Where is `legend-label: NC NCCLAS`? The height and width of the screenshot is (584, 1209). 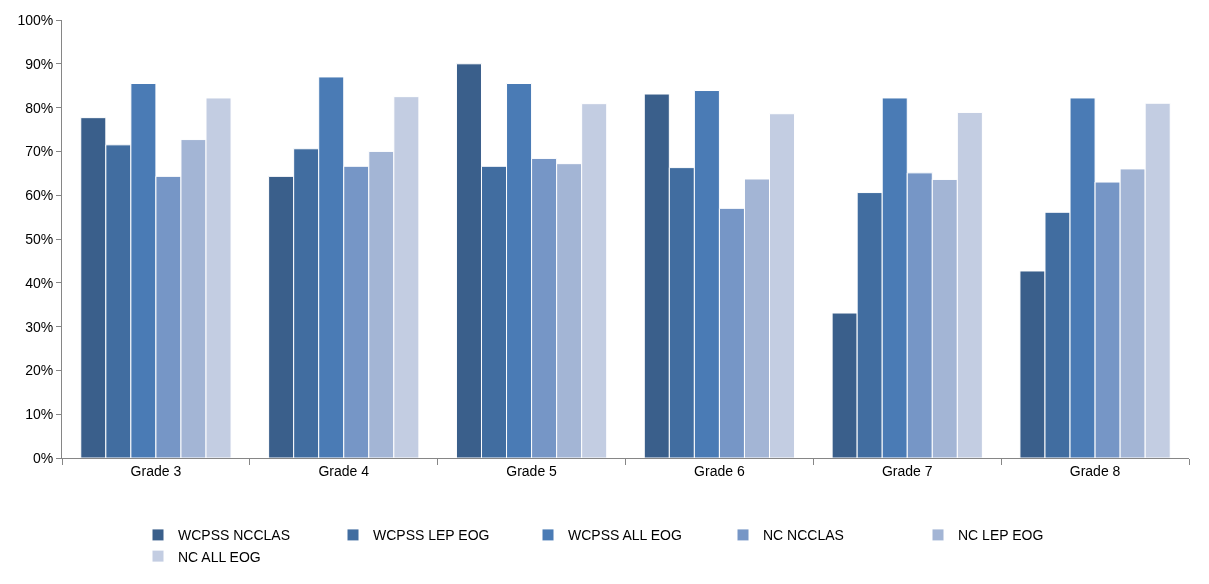 legend-label: NC NCCLAS is located at coordinates (803, 535).